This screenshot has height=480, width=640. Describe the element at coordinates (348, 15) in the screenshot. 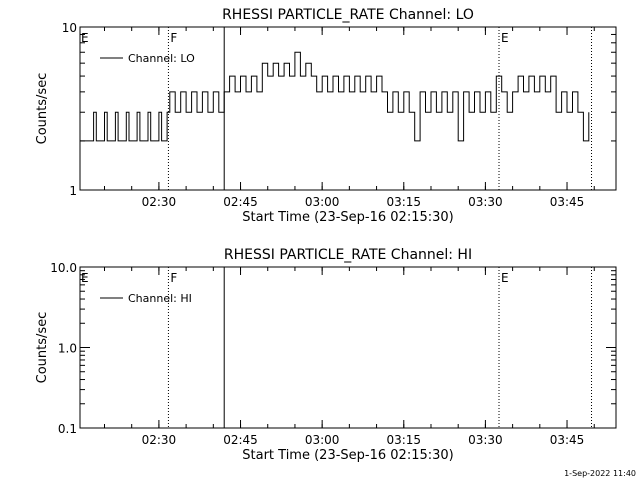

I see `chart-title: RHESSI PARTICLE_RATE Channel: LO` at that location.